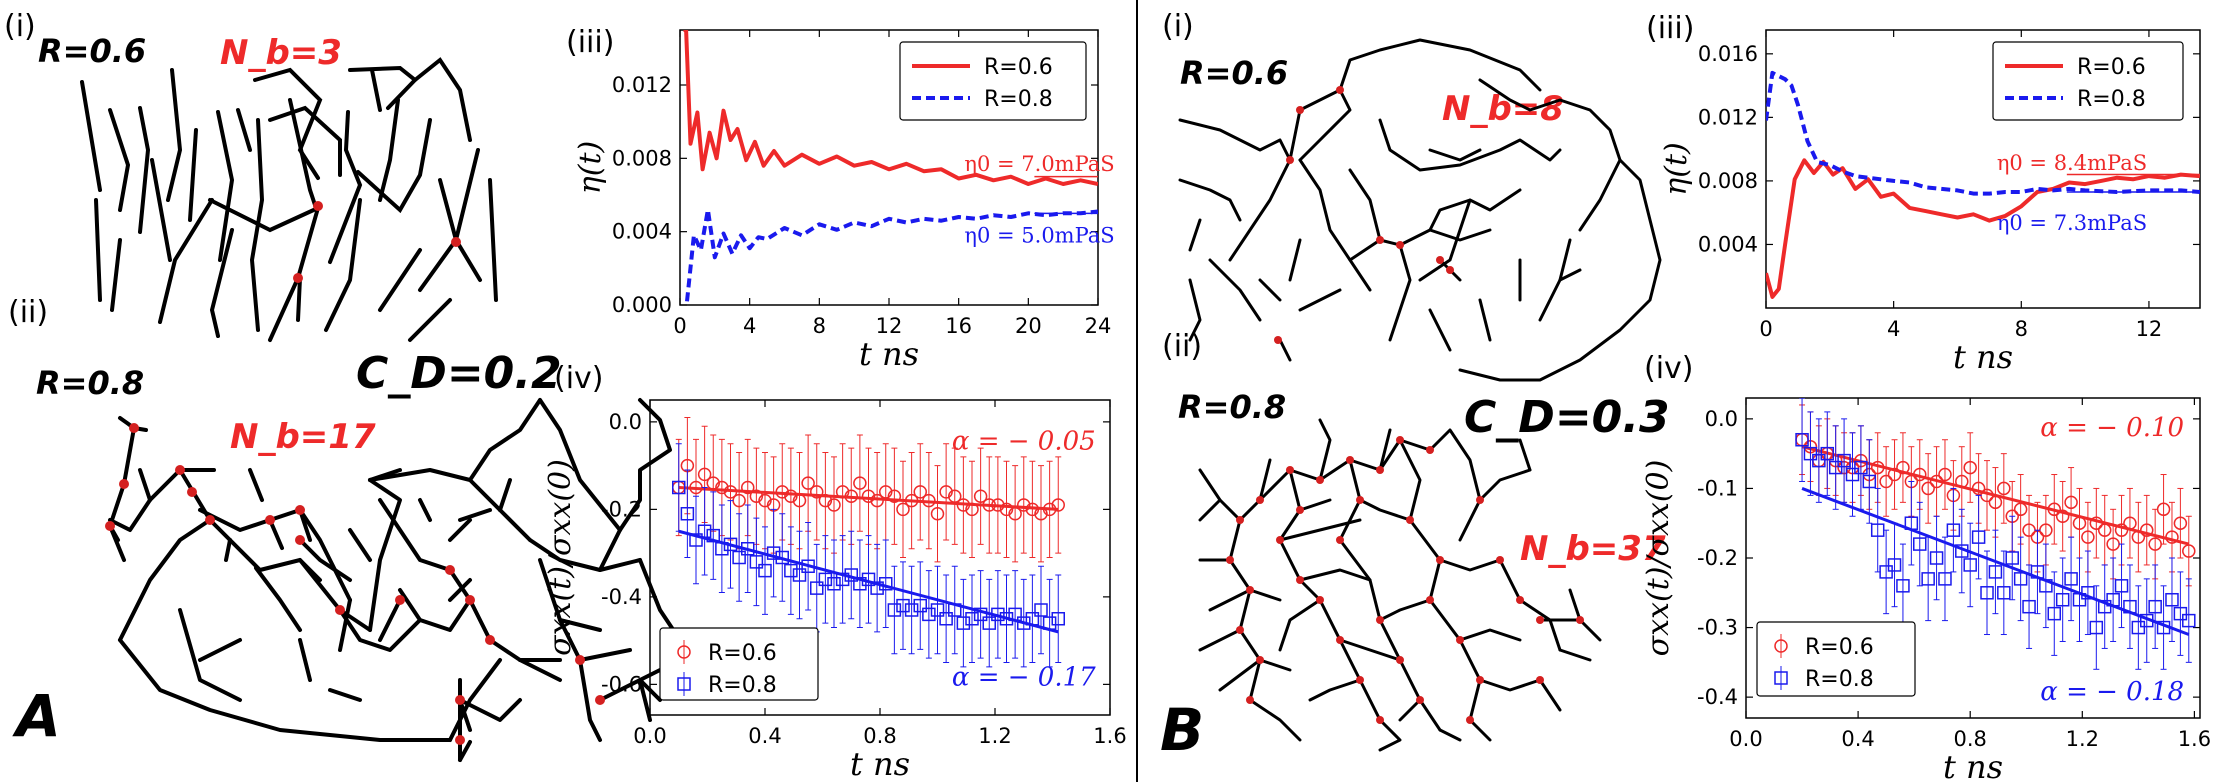  Describe the element at coordinates (1857, 739) in the screenshot. I see `x-tick-label: 0.4` at that location.